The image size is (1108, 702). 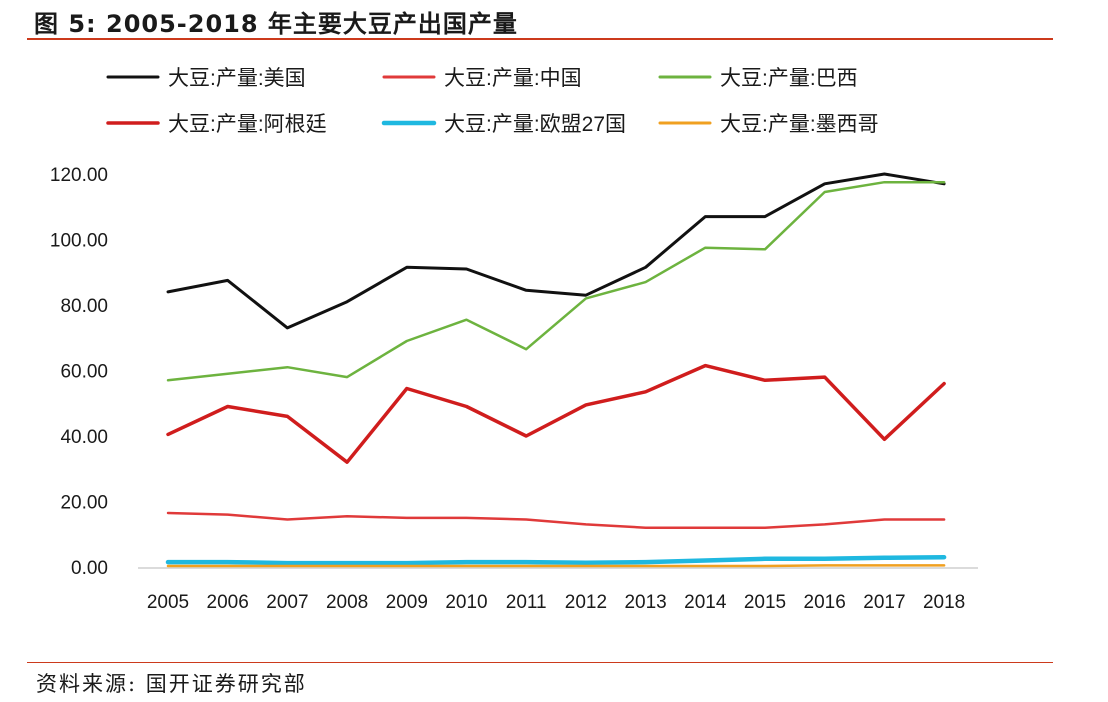 What do you see at coordinates (79, 175) in the screenshot?
I see `y-tick-label: 120.00` at bounding box center [79, 175].